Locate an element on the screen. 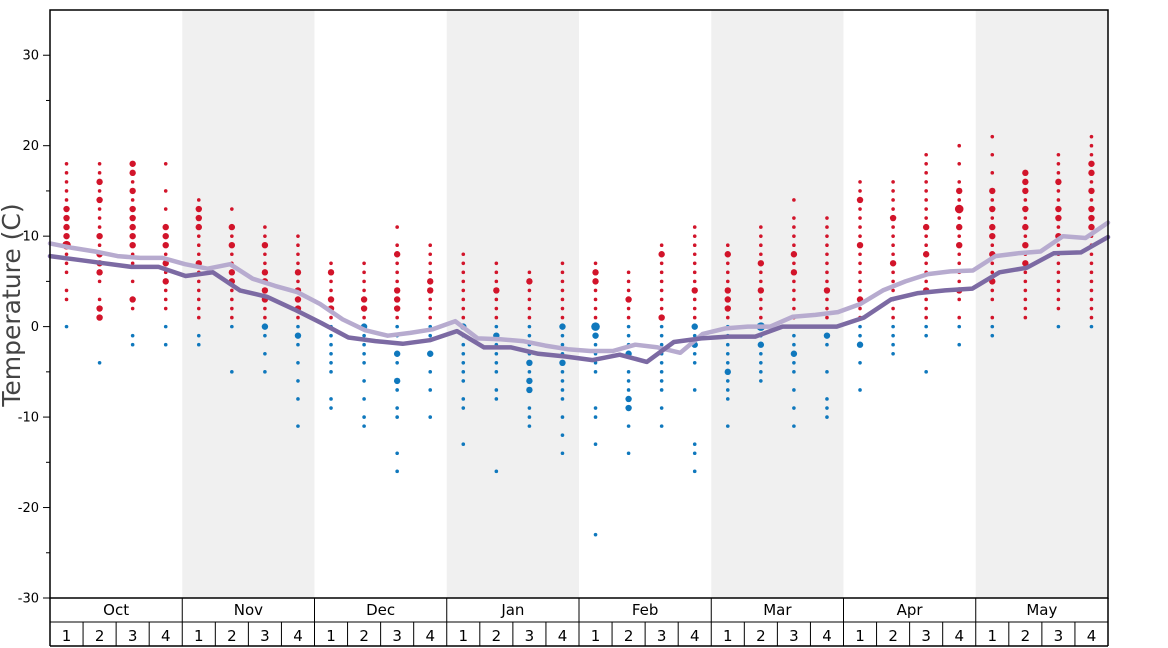 The image size is (1168, 648). week-label: 3 is located at coordinates (794, 636).